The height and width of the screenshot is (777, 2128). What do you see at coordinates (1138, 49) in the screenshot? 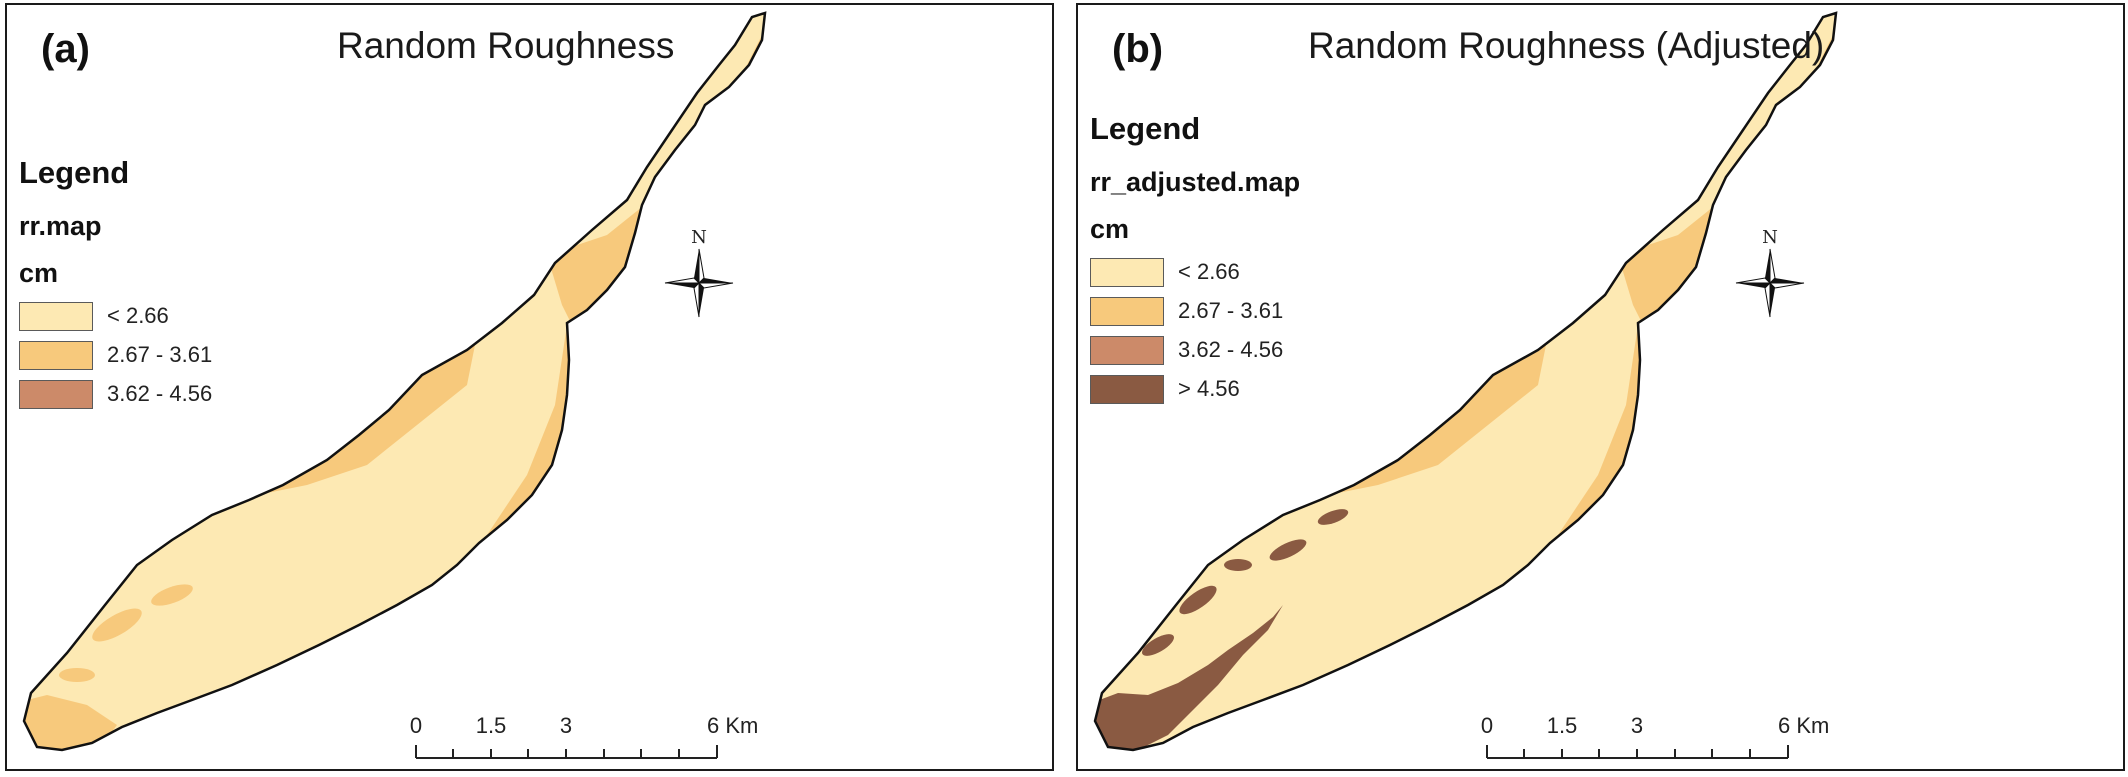
I see `panel-label: (b)` at bounding box center [1138, 49].